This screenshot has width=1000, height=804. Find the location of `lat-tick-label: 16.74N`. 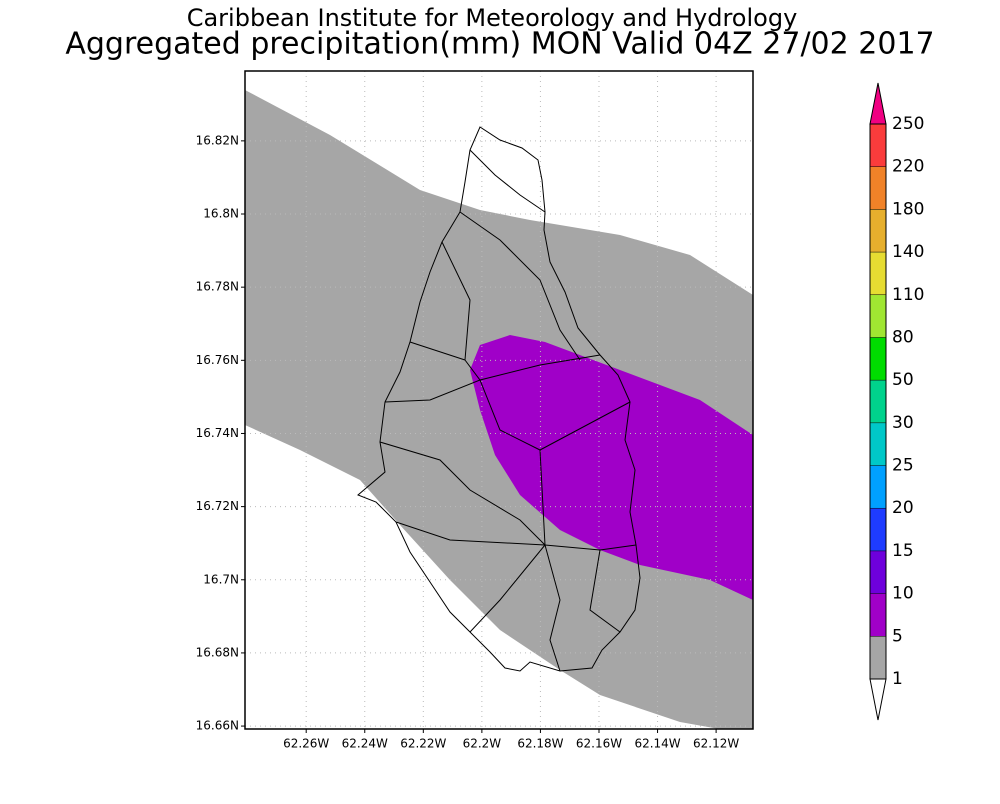

lat-tick-label: 16.74N is located at coordinates (217, 433).